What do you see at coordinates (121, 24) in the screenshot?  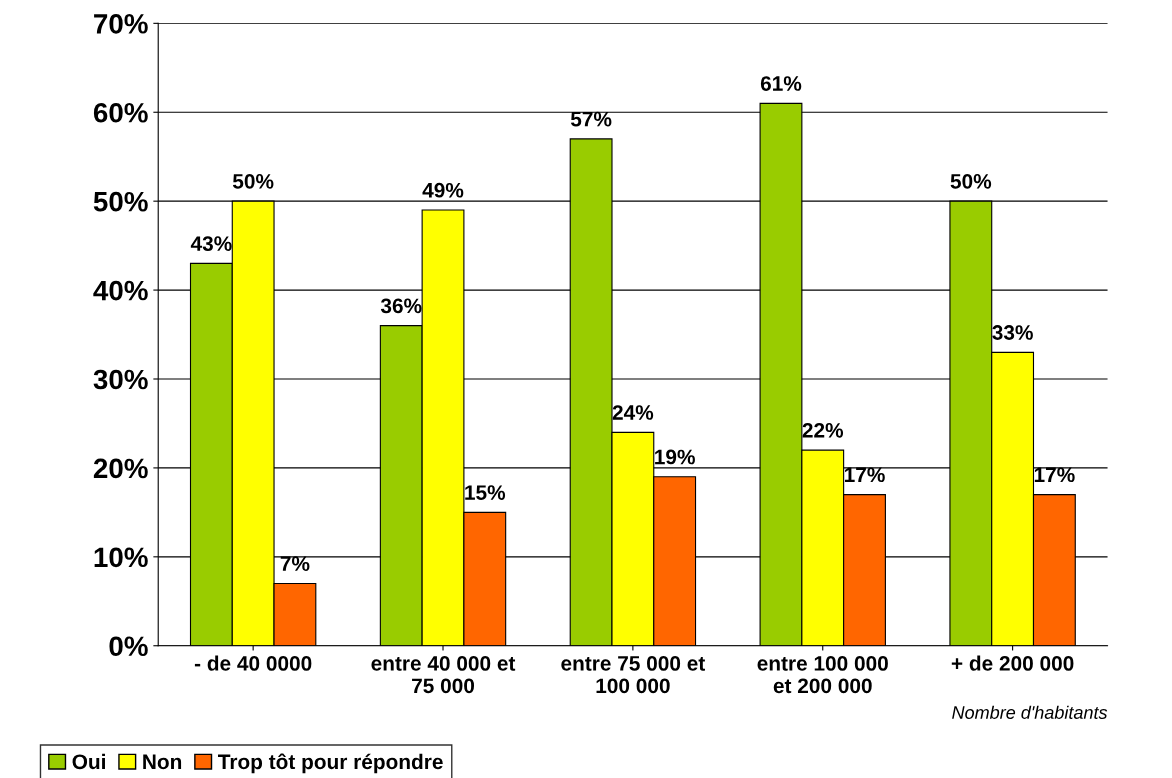 I see `y-tick-label: 70%` at bounding box center [121, 24].